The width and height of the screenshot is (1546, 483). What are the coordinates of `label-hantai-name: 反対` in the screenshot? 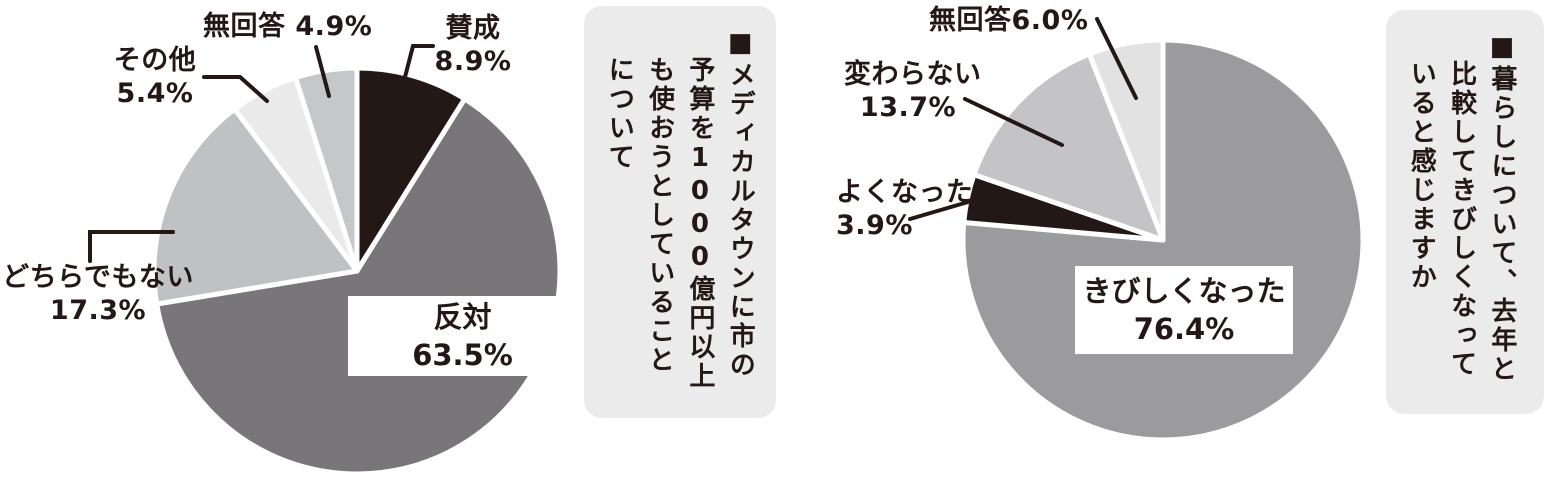 It's located at (462, 317).